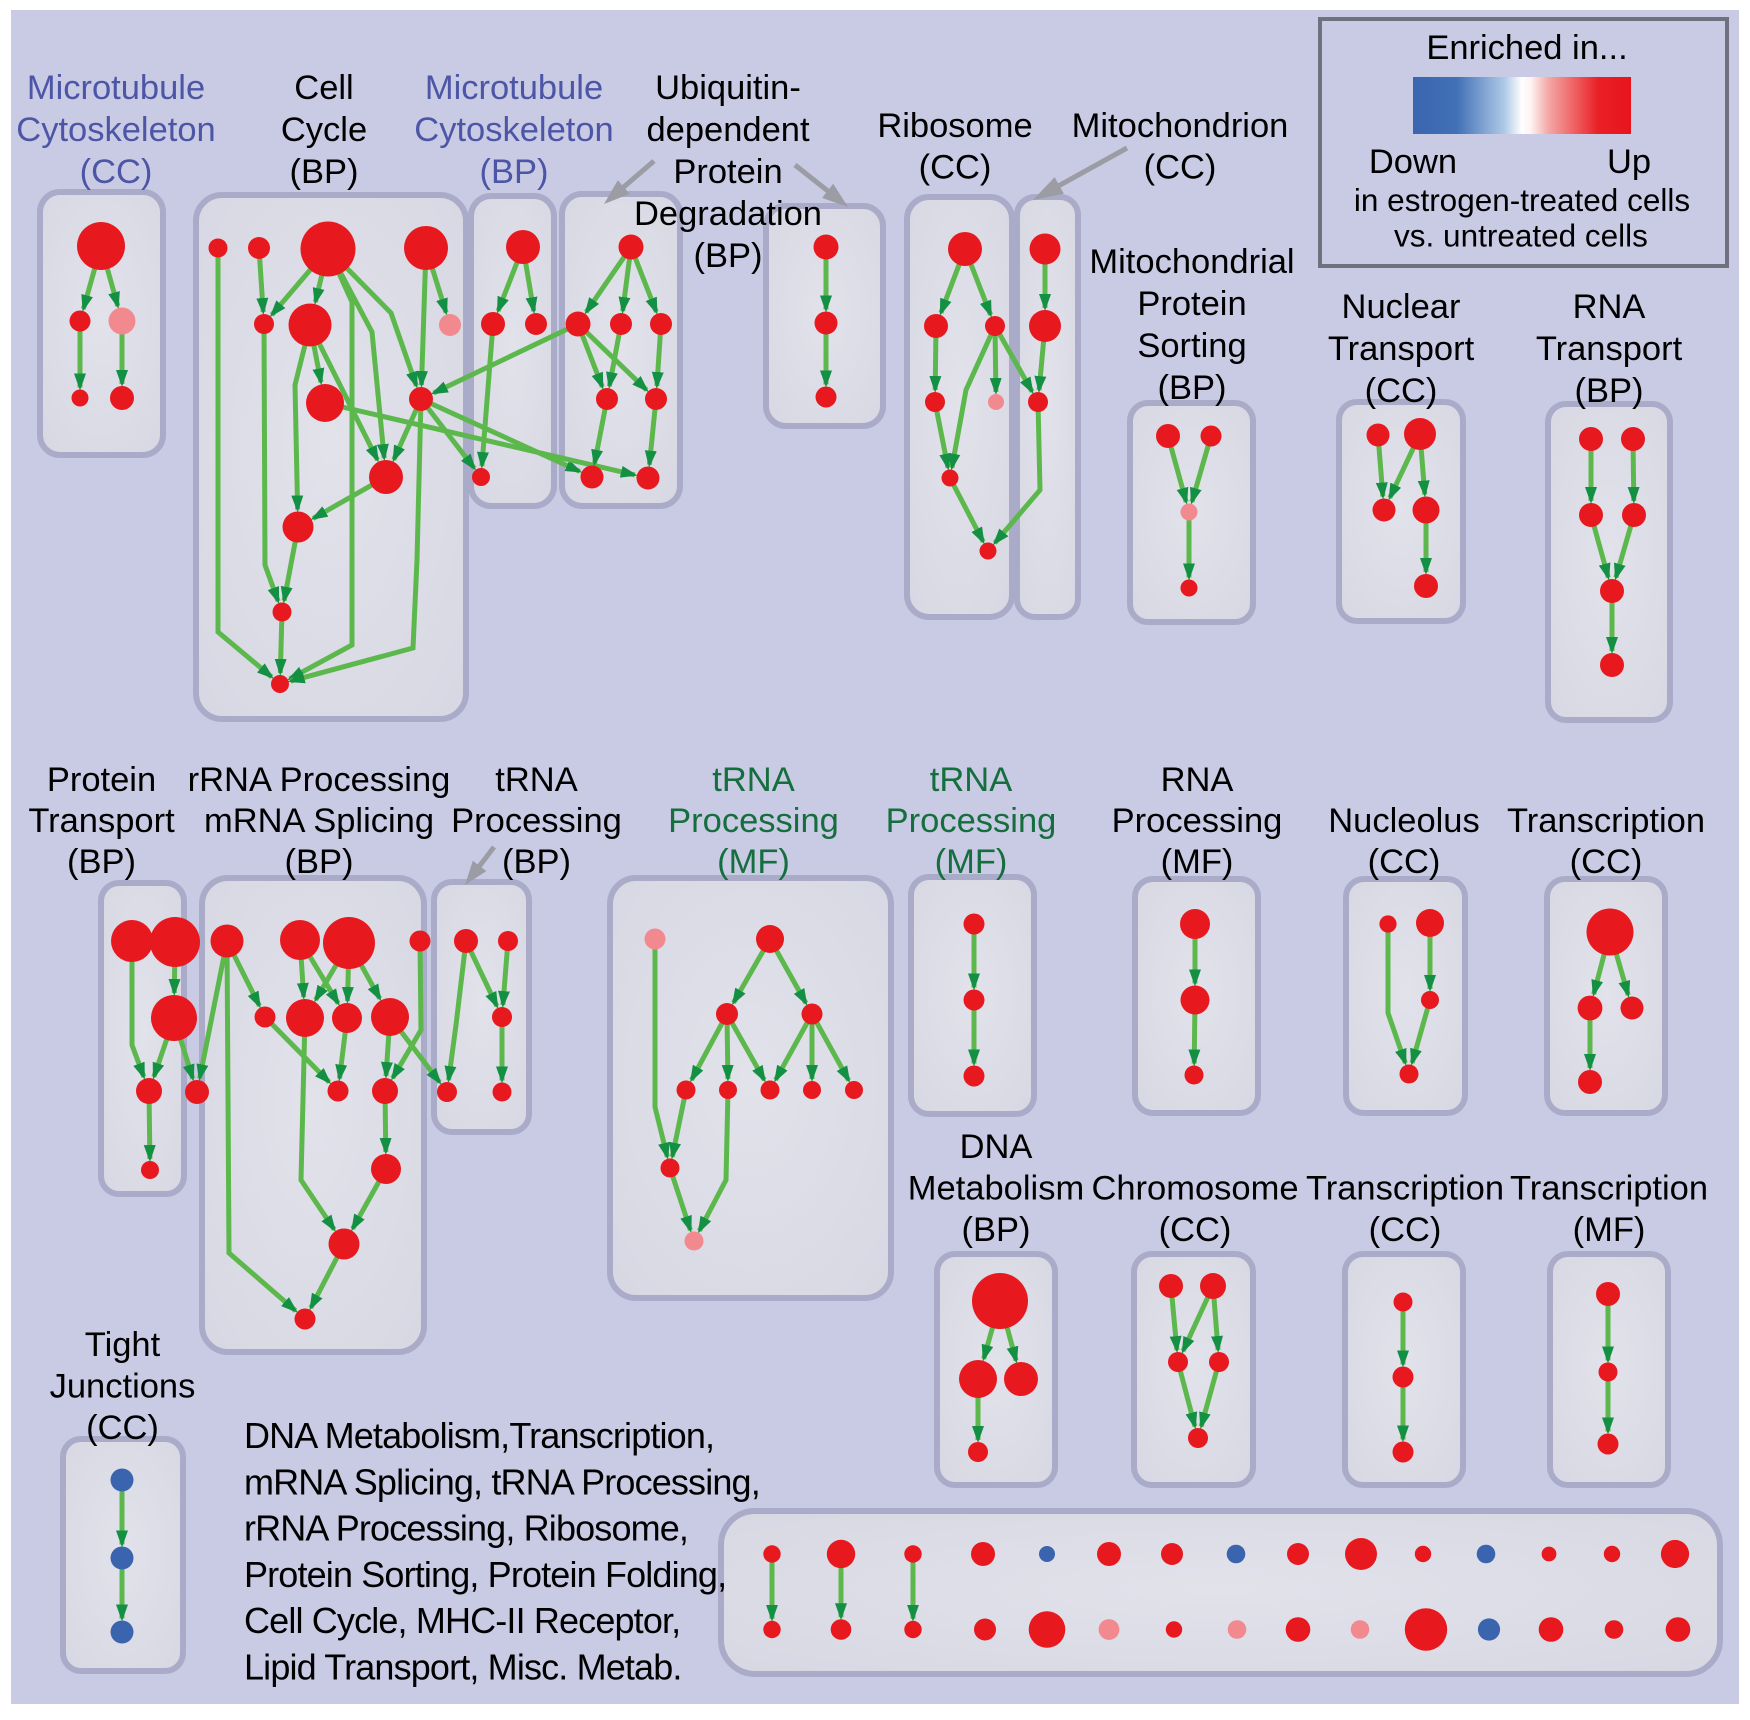 Image resolution: width=1750 pixels, height=1720 pixels. I want to click on svg-text: Sorting, so click(1191, 346).